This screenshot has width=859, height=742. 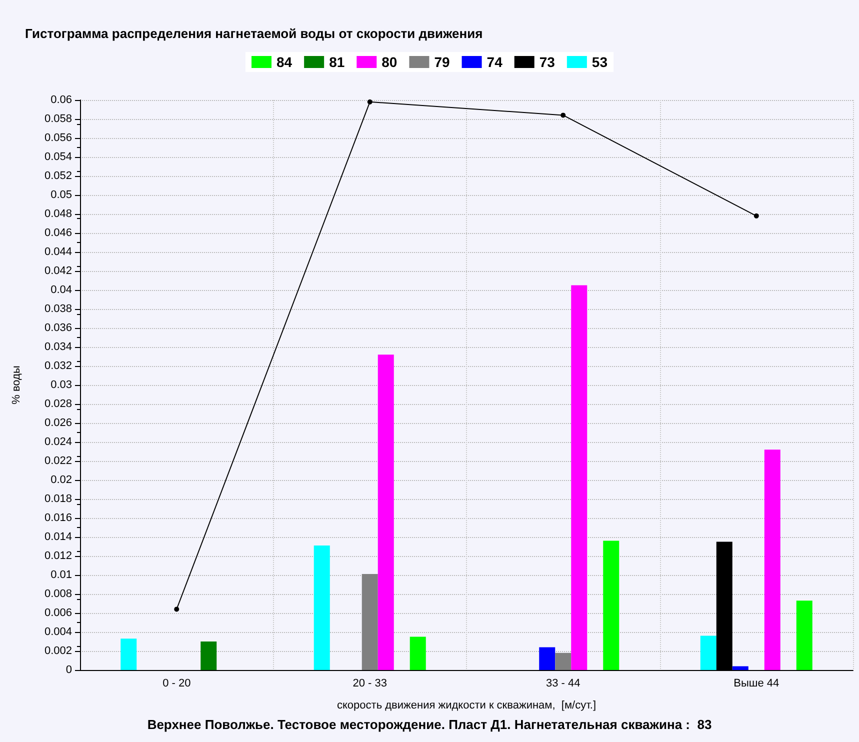 What do you see at coordinates (61, 480) in the screenshot?
I see `y-tick-label: 0.02` at bounding box center [61, 480].